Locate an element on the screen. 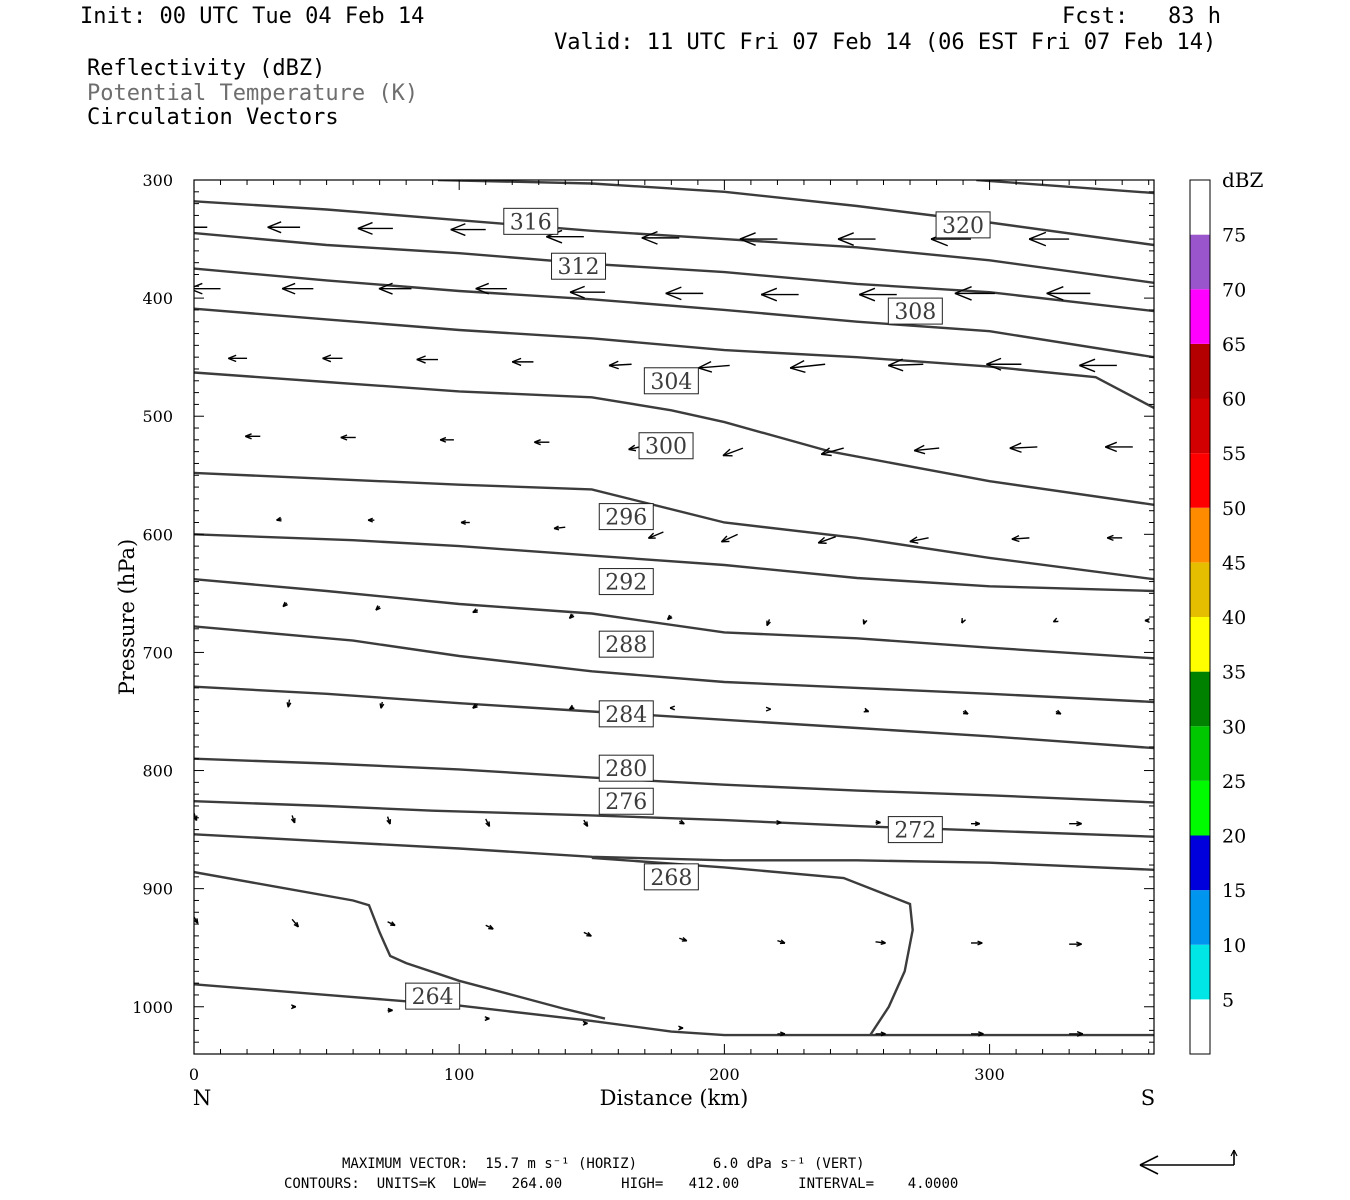  contour-label-text: 312 is located at coordinates (579, 267).